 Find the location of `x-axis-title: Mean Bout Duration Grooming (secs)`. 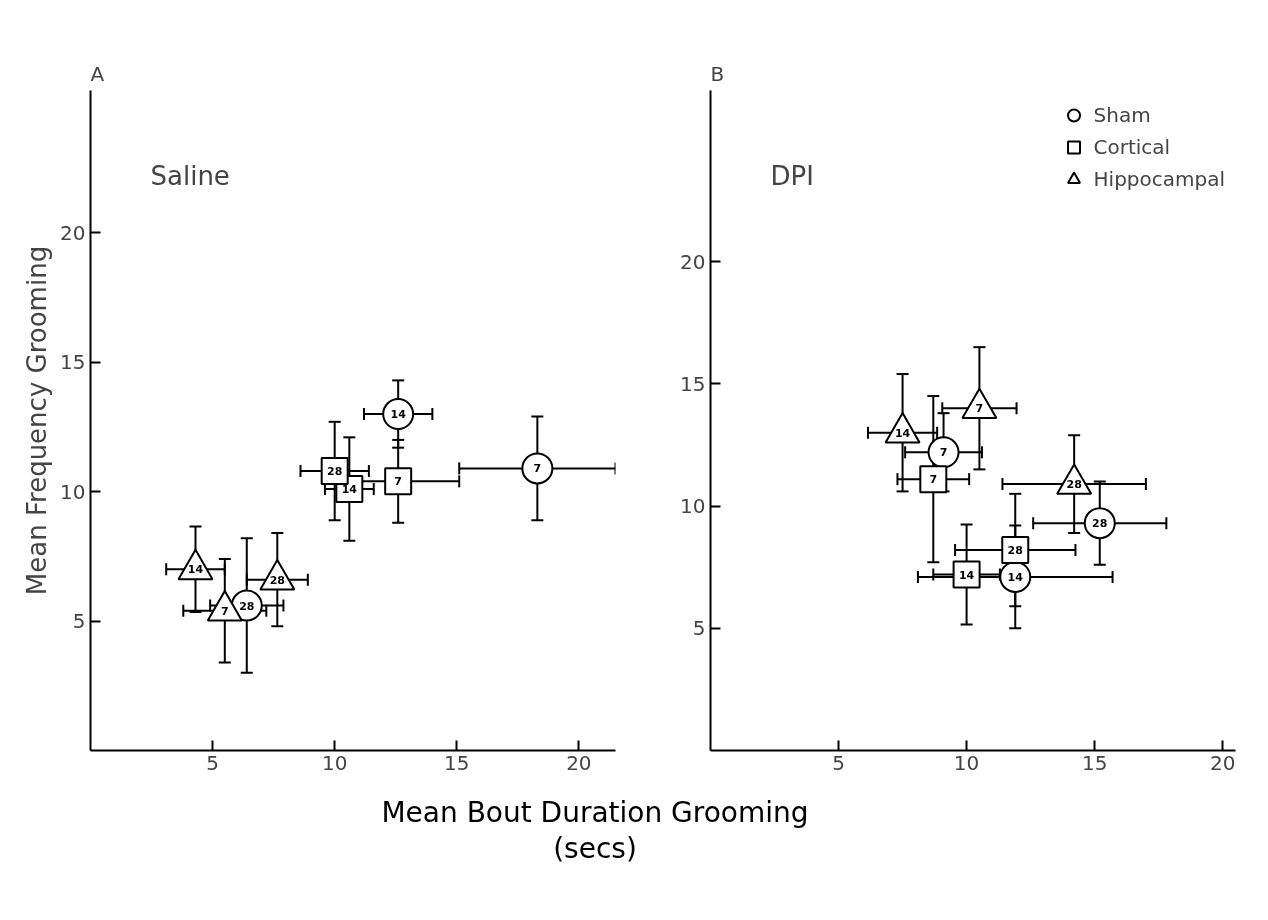

x-axis-title: Mean Bout Duration Grooming (secs) is located at coordinates (595, 831).